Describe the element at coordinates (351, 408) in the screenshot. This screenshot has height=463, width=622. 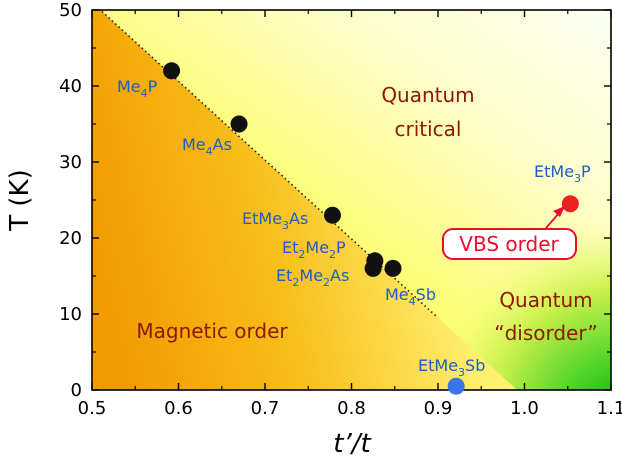
I see `x-tick-label: 0.8` at that location.